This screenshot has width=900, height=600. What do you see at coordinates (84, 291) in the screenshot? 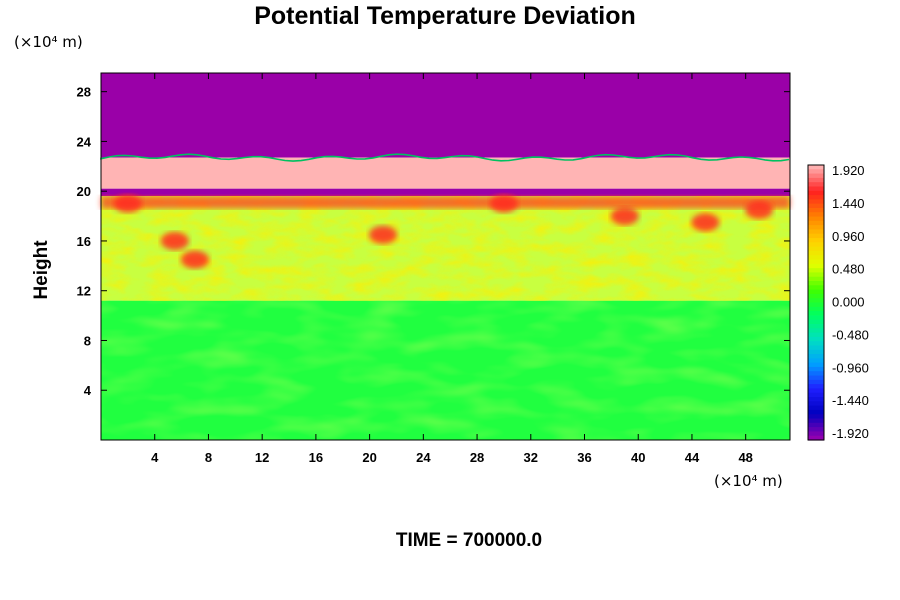
I see `y-tick-label: 12` at bounding box center [84, 291].